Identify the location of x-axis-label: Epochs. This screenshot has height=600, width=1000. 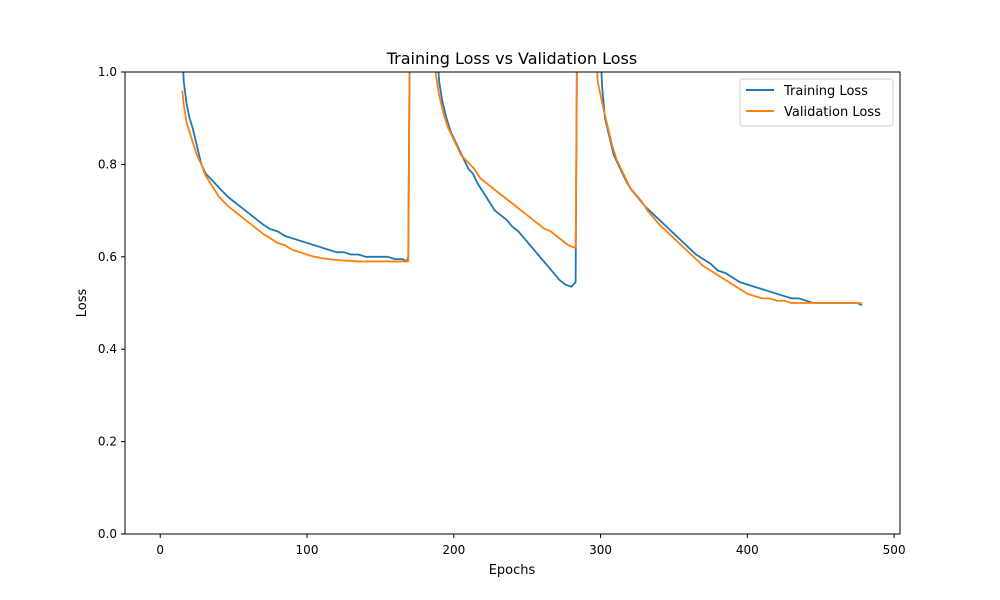
(512, 570).